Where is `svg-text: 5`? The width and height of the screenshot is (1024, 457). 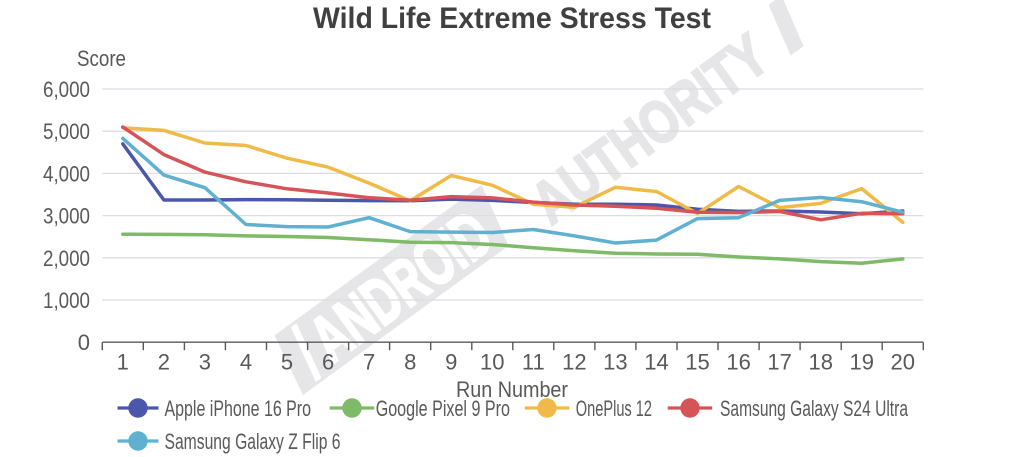
svg-text: 5 is located at coordinates (287, 362).